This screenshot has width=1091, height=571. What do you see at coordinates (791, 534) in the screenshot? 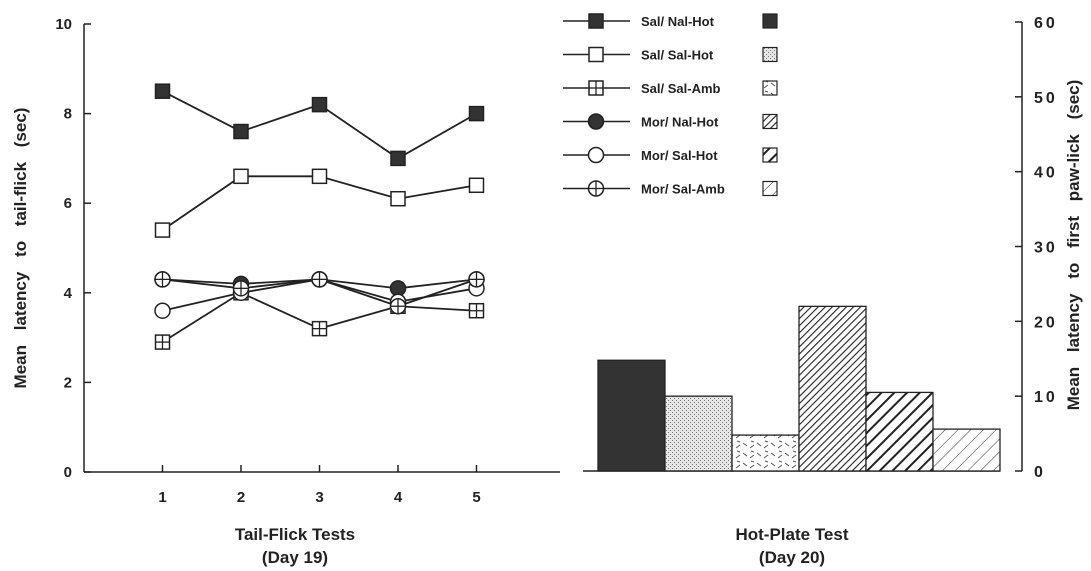
I see `right-x-axis-label: Hot-Plate Test` at bounding box center [791, 534].